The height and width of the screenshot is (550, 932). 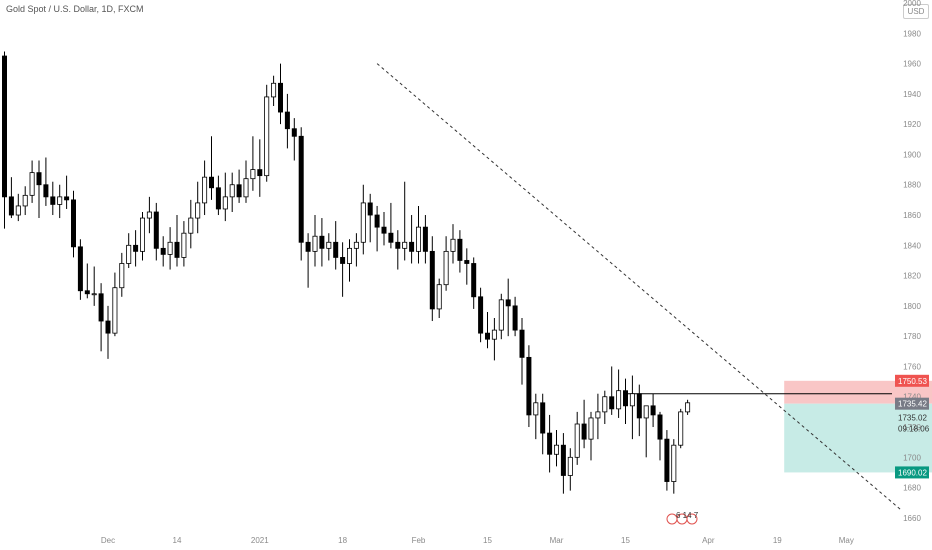 I want to click on x-tick-label: Feb, so click(x=419, y=540).